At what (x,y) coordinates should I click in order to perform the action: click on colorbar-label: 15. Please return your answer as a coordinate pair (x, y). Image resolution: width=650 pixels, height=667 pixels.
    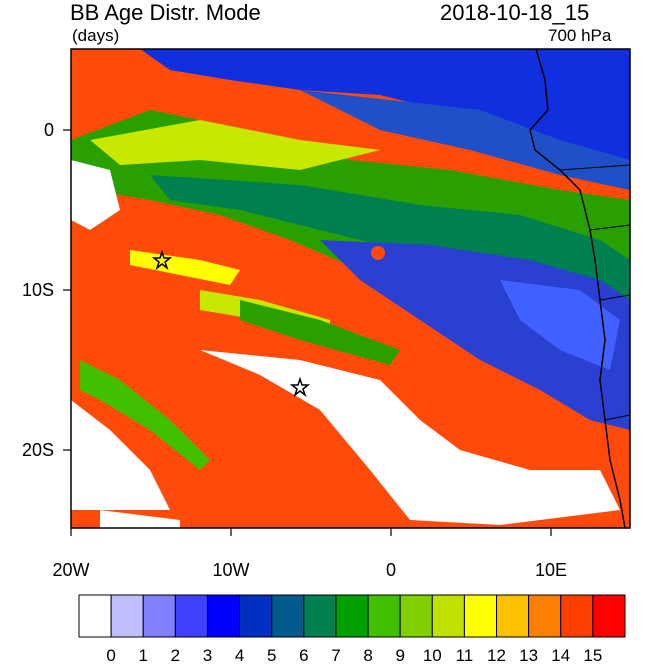
    Looking at the image, I should click on (593, 655).